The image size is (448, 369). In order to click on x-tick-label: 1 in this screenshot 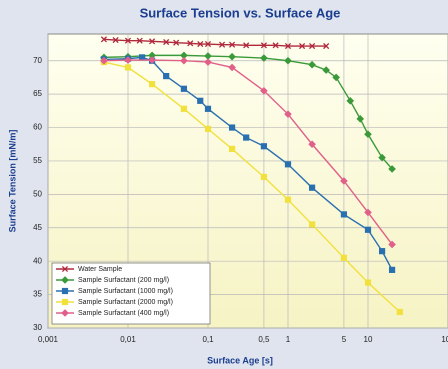, I will do `click(288, 339)`.